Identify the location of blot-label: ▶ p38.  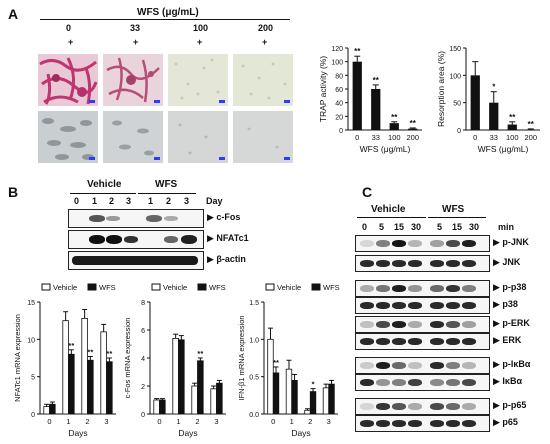
(505, 304).